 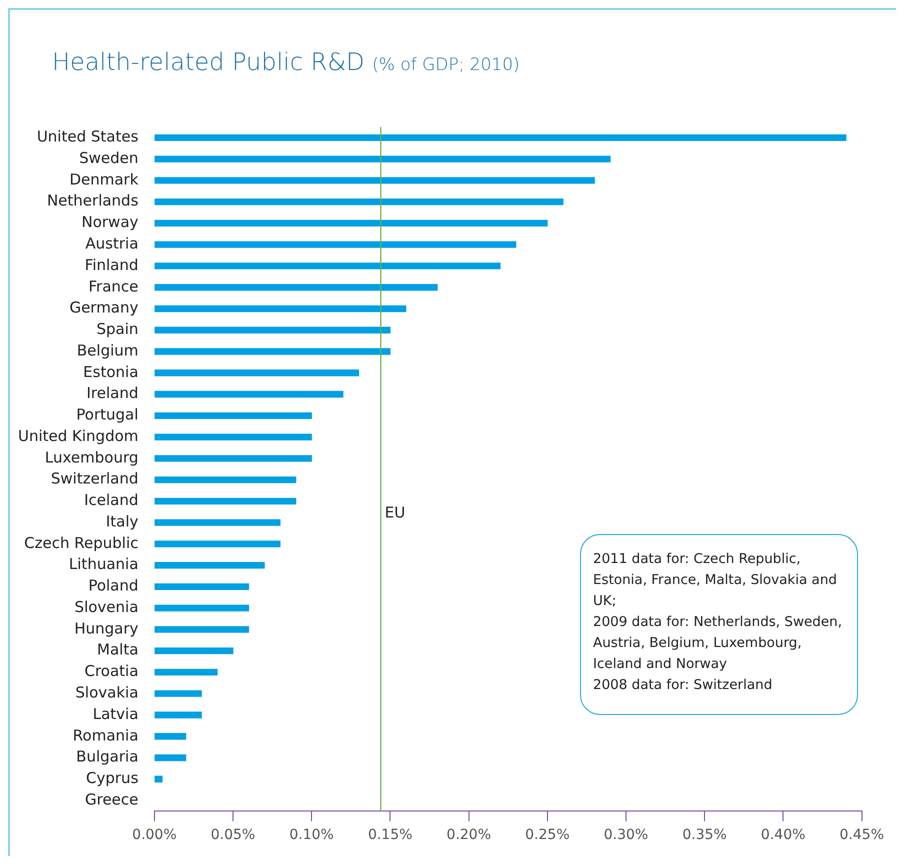 What do you see at coordinates (94, 479) in the screenshot?
I see `y-tick-label: Switzerland` at bounding box center [94, 479].